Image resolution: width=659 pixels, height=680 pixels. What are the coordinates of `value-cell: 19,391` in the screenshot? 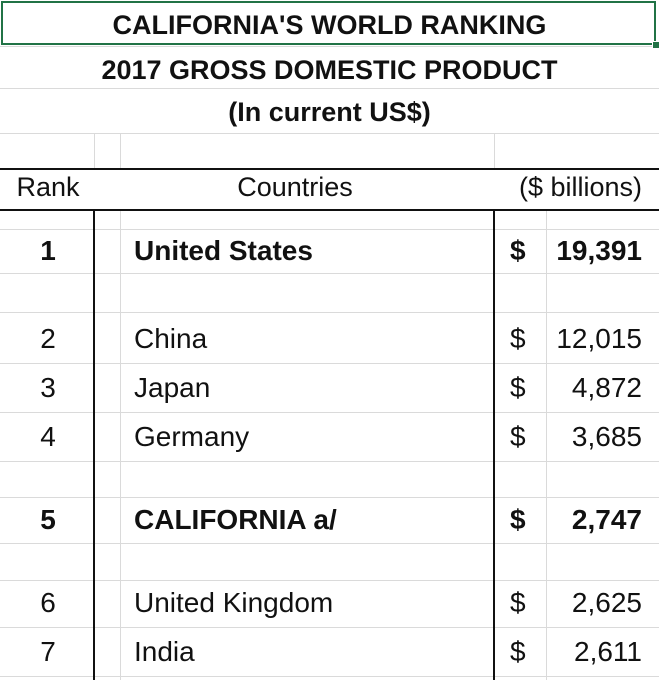 It's located at (599, 250).